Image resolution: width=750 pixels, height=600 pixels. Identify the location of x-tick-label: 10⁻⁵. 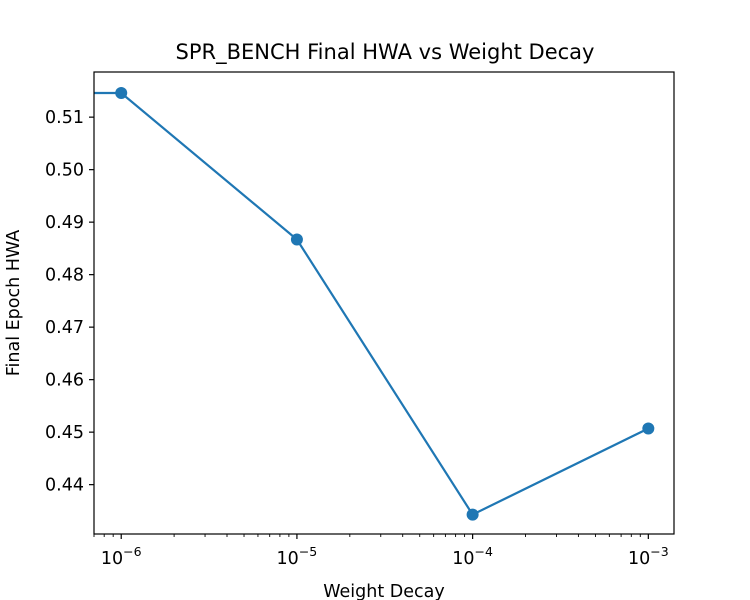
(297, 556).